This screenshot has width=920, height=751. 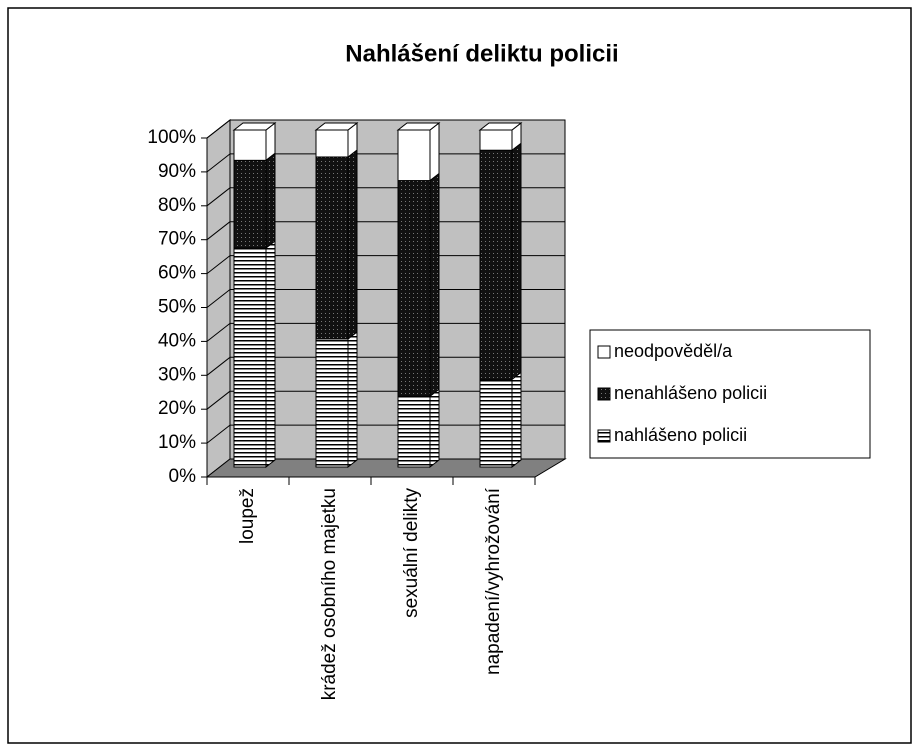 I want to click on y-tick-label: 90%, so click(x=177, y=171).